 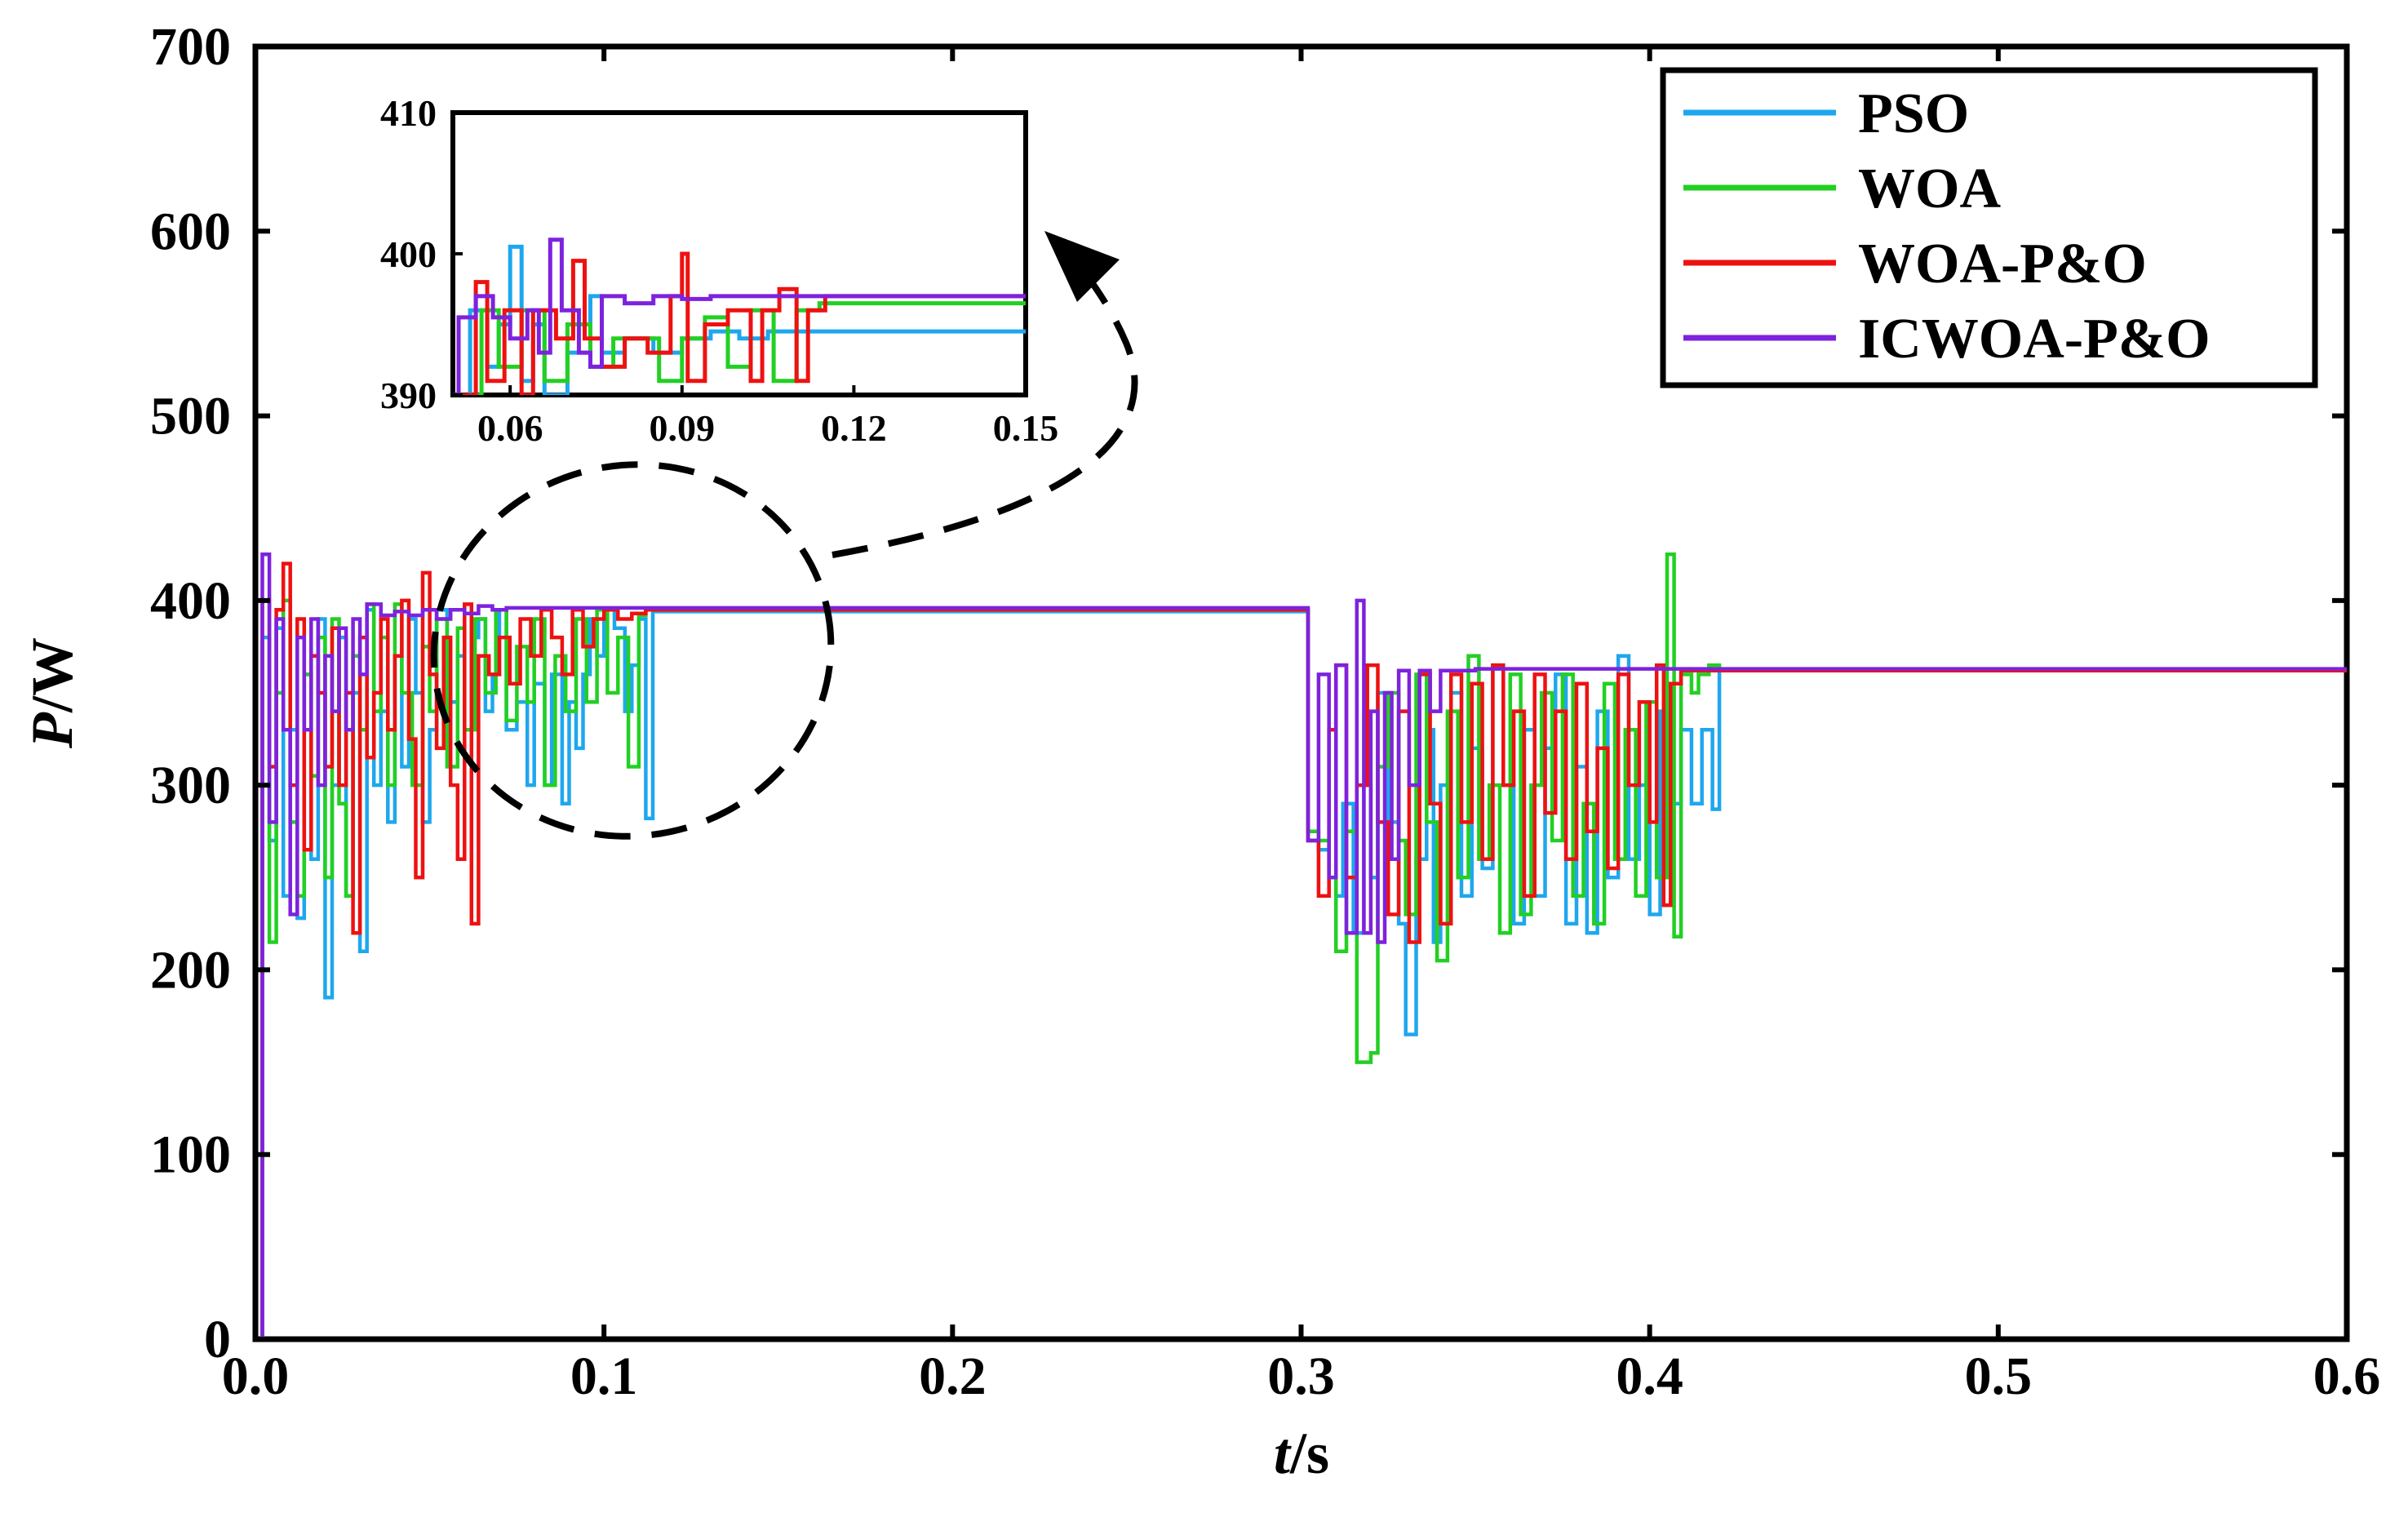 What do you see at coordinates (854, 428) in the screenshot?
I see `inset-x-tick-label: 0.12` at bounding box center [854, 428].